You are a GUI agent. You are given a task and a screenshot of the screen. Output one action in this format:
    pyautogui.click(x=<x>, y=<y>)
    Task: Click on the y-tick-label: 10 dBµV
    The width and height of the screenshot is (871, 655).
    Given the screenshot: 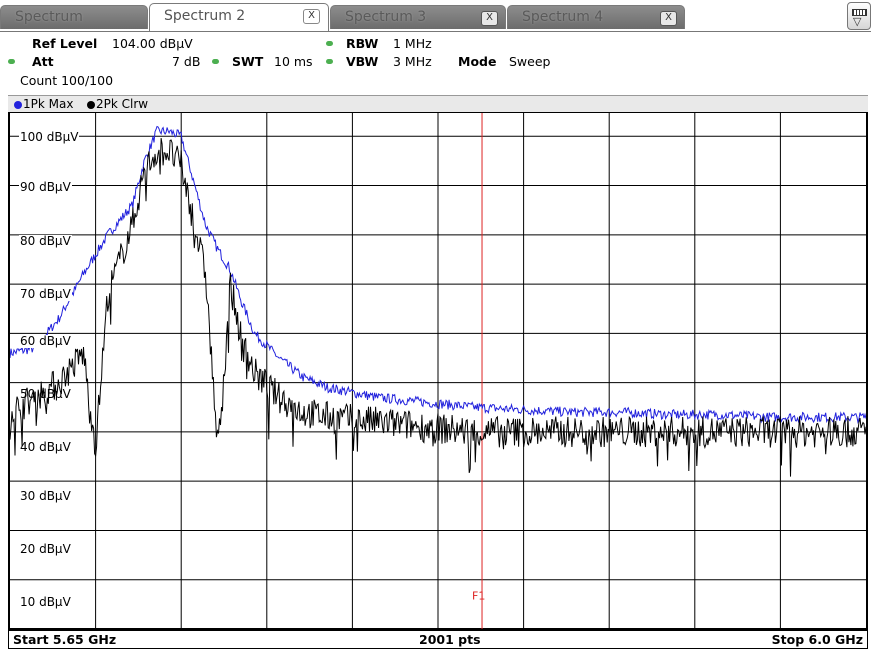 What is the action you would take?
    pyautogui.click(x=45, y=602)
    